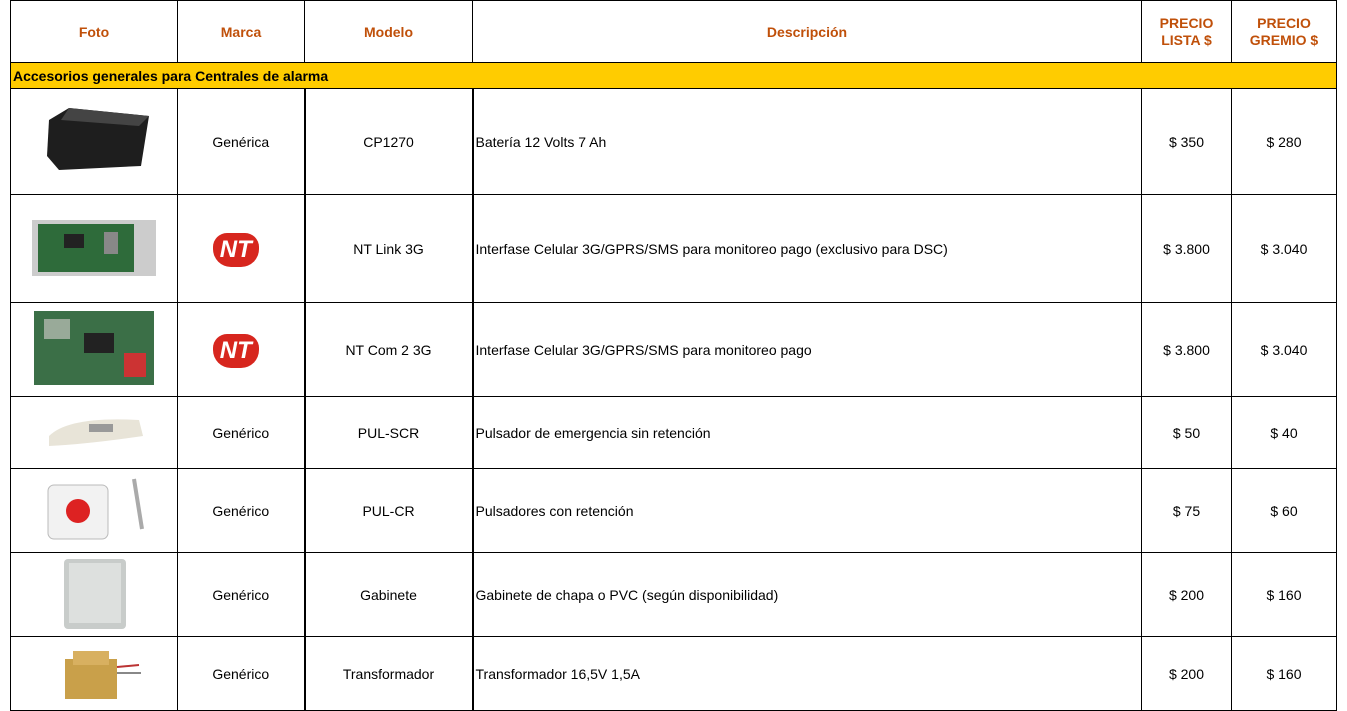 The height and width of the screenshot is (711, 1347). Describe the element at coordinates (388, 141) in the screenshot. I see `model-cell: CP1270` at that location.